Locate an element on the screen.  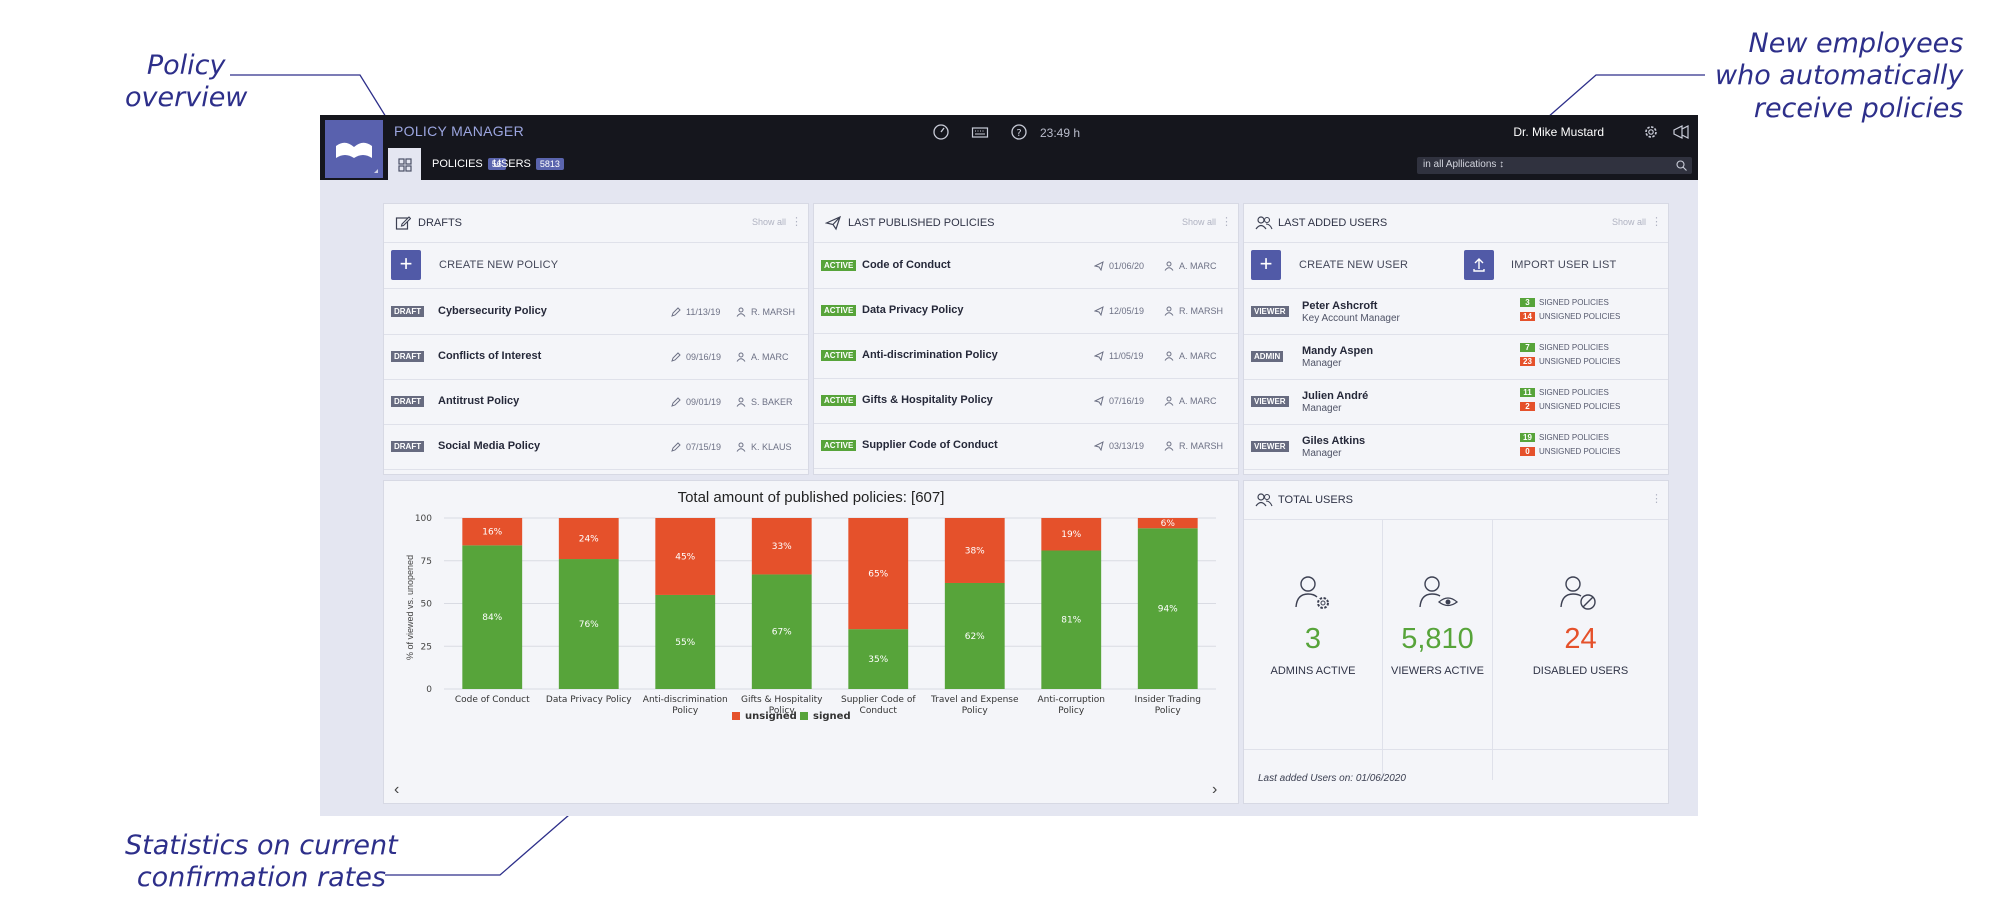
drafts-menu-icon: ⋮ is located at coordinates (796, 222).